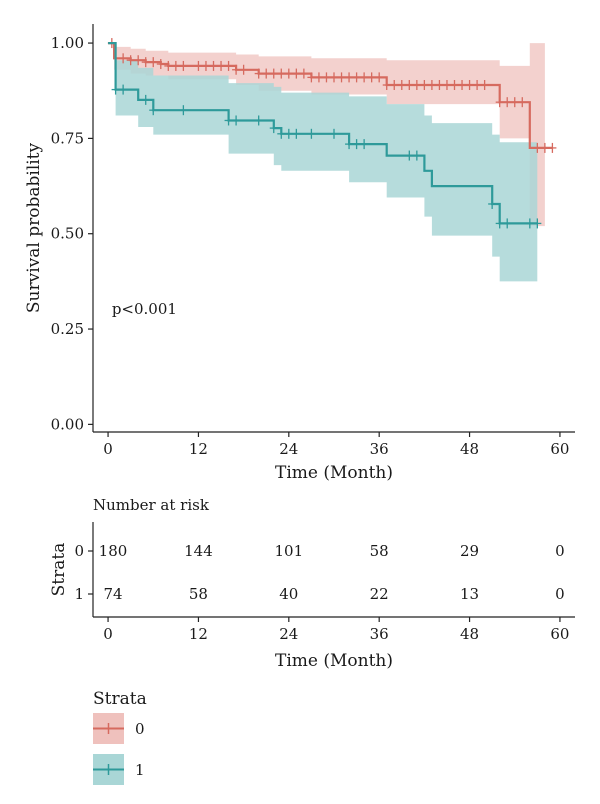  Describe the element at coordinates (108, 449) in the screenshot. I see `x-tick-label-0: 0` at that location.